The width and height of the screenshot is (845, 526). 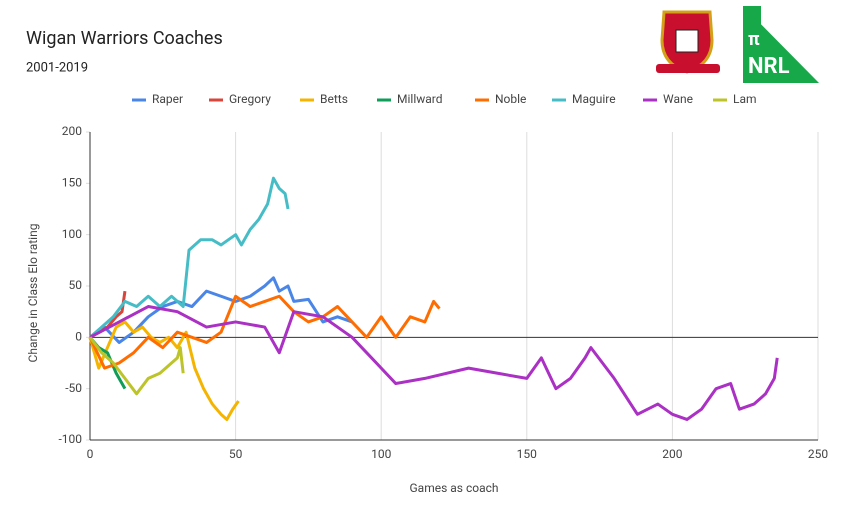 What do you see at coordinates (781, 44) in the screenshot?
I see `nrl-logo: π NRL` at bounding box center [781, 44].